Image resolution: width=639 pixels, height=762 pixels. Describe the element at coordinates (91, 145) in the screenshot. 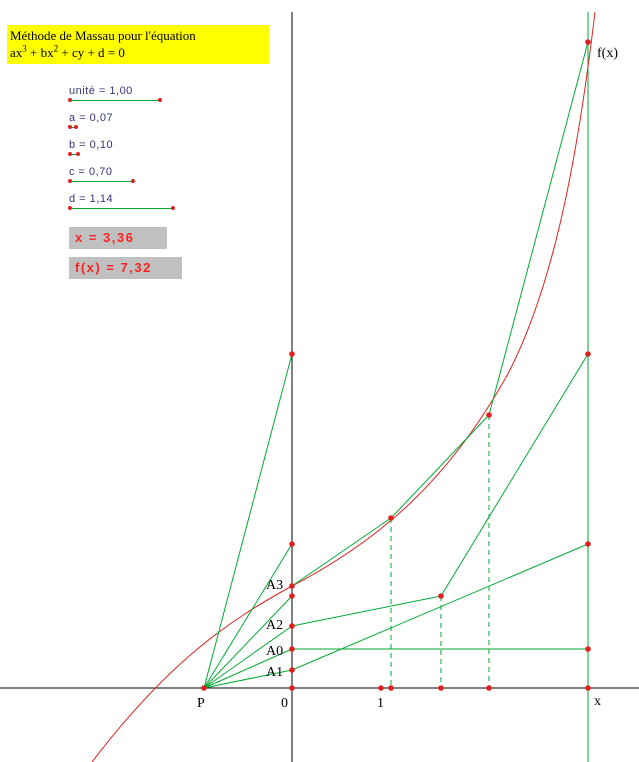

I see `slider-b-label: b = 0,10` at that location.